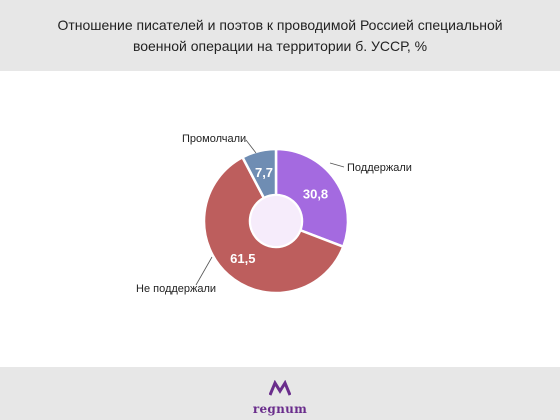  I want to click on slice-podderzhali, so click(312, 198).